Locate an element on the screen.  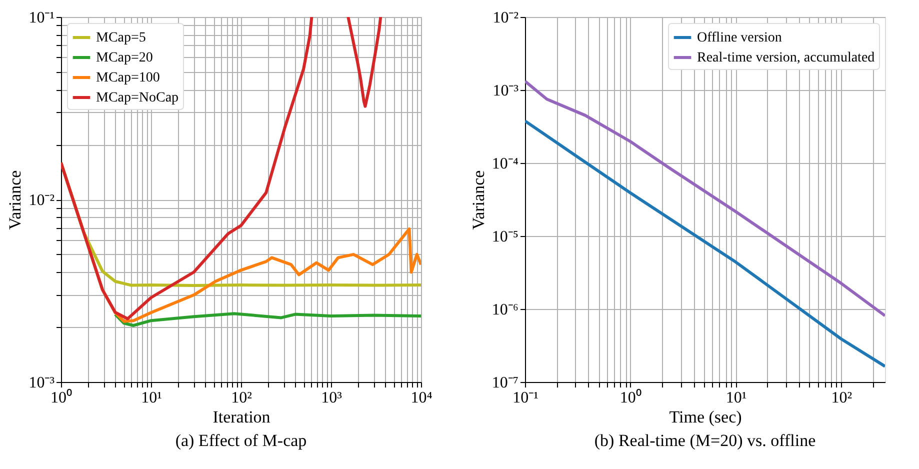
x-tick-label: 10³ is located at coordinates (331, 398).